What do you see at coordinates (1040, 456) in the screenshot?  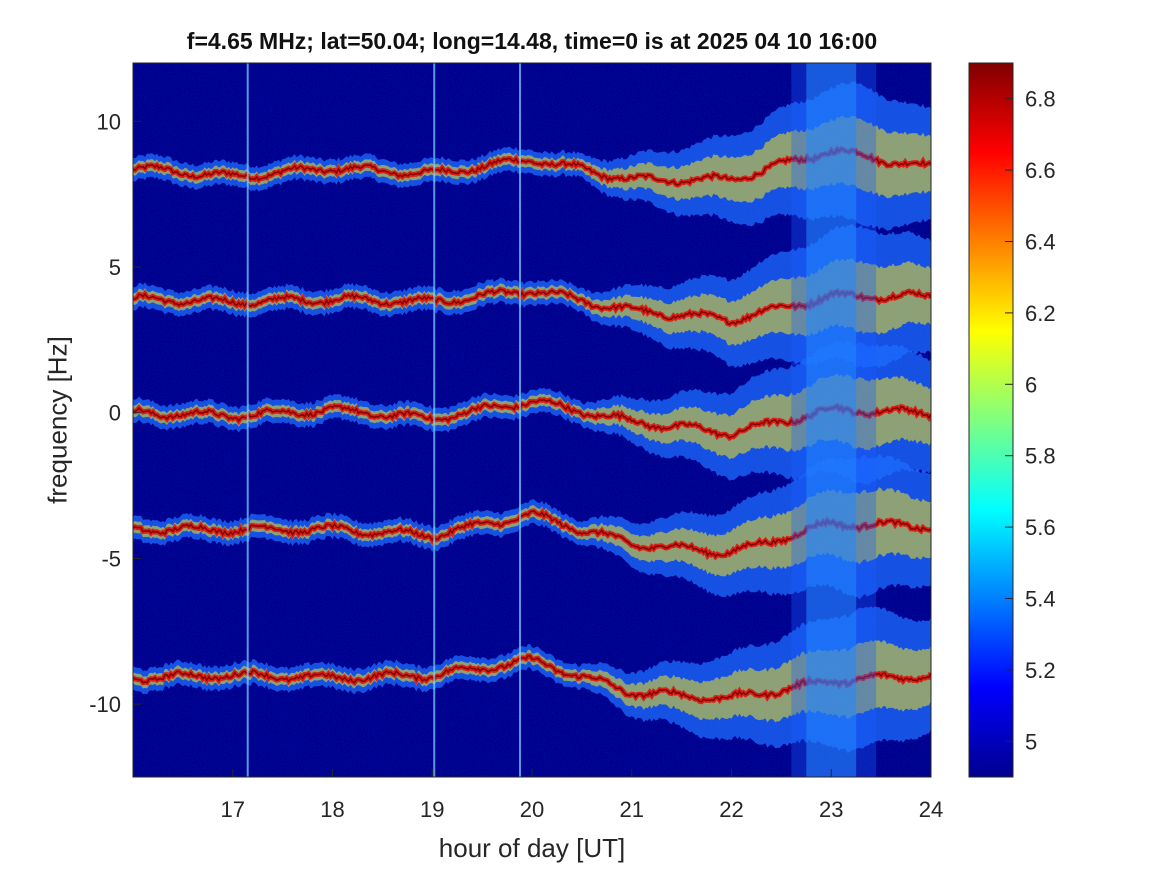 I see `colorbar-tick-label: 5.8` at bounding box center [1040, 456].